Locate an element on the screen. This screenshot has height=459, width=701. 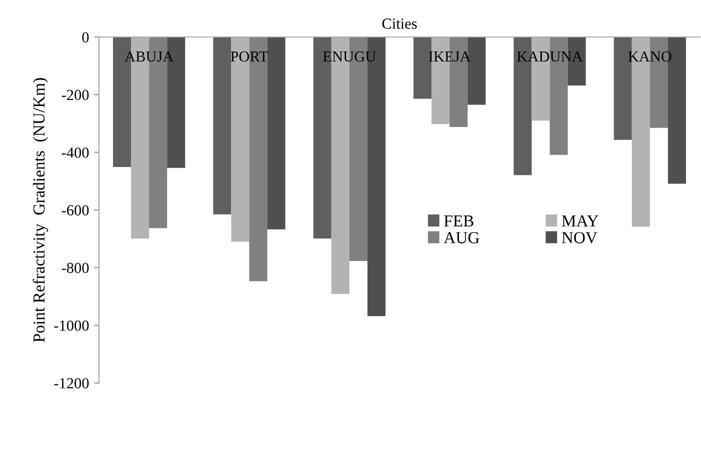
y-tick-label: 0 is located at coordinates (85, 37).